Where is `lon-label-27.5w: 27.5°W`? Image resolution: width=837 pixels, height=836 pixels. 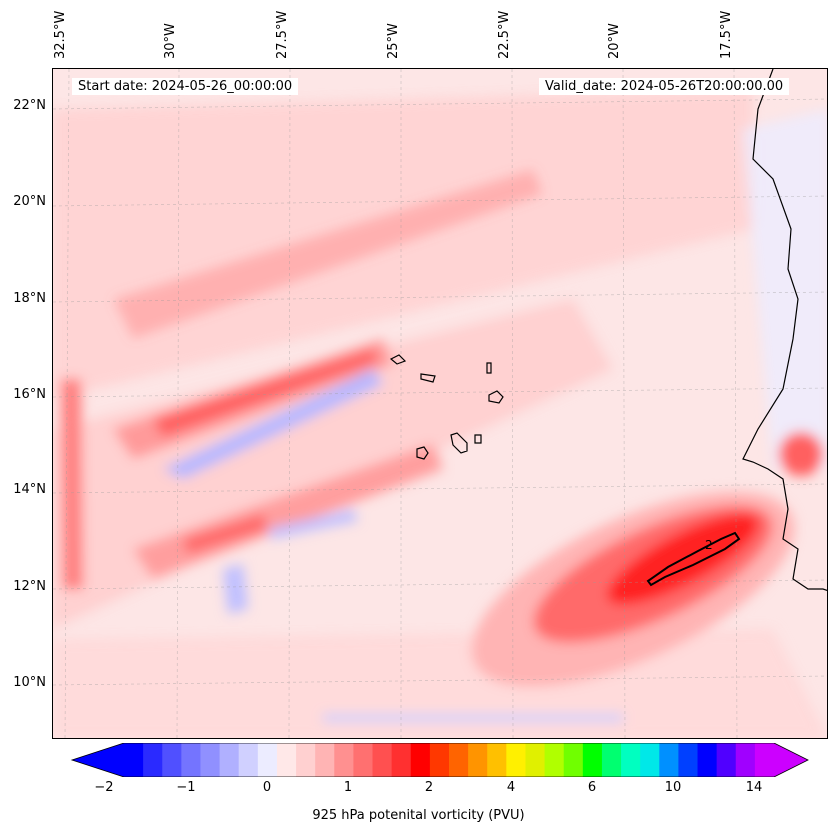
lon-label-27.5w: 27.5°W is located at coordinates (282, 34).